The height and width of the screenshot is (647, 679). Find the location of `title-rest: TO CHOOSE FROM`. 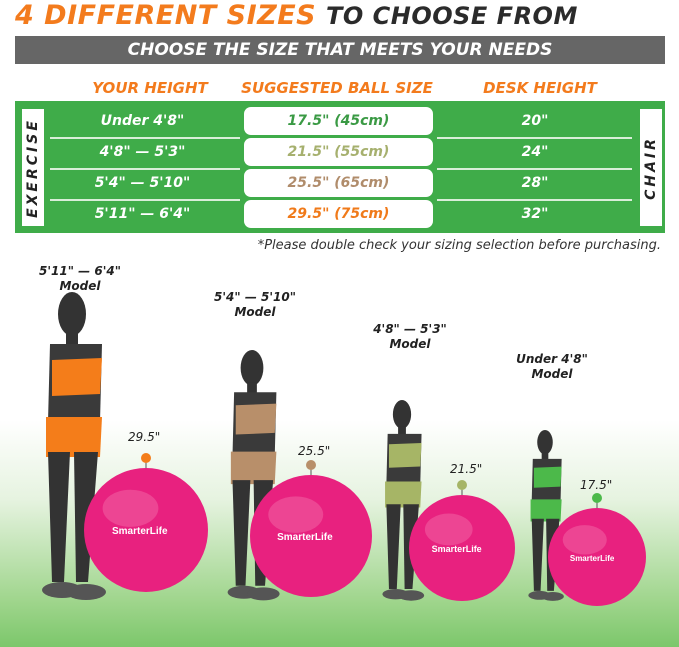

title-rest: TO CHOOSE FROM is located at coordinates (452, 16).